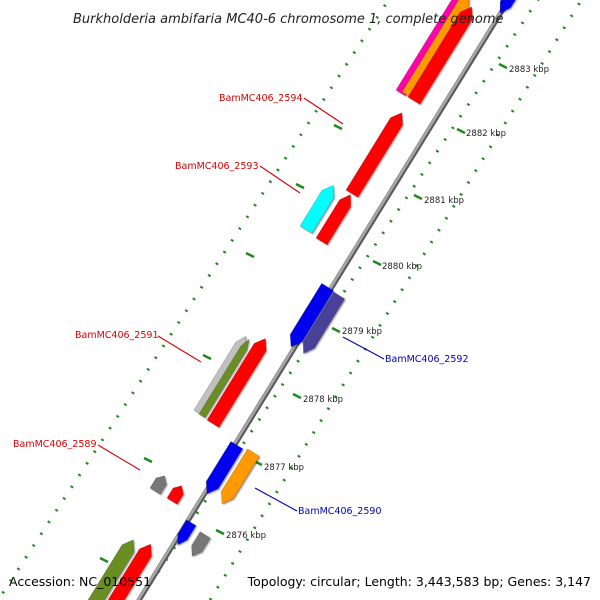 The image size is (600, 600). Describe the element at coordinates (216, 166) in the screenshot. I see `gene-label: BamMC406_2593` at that location.